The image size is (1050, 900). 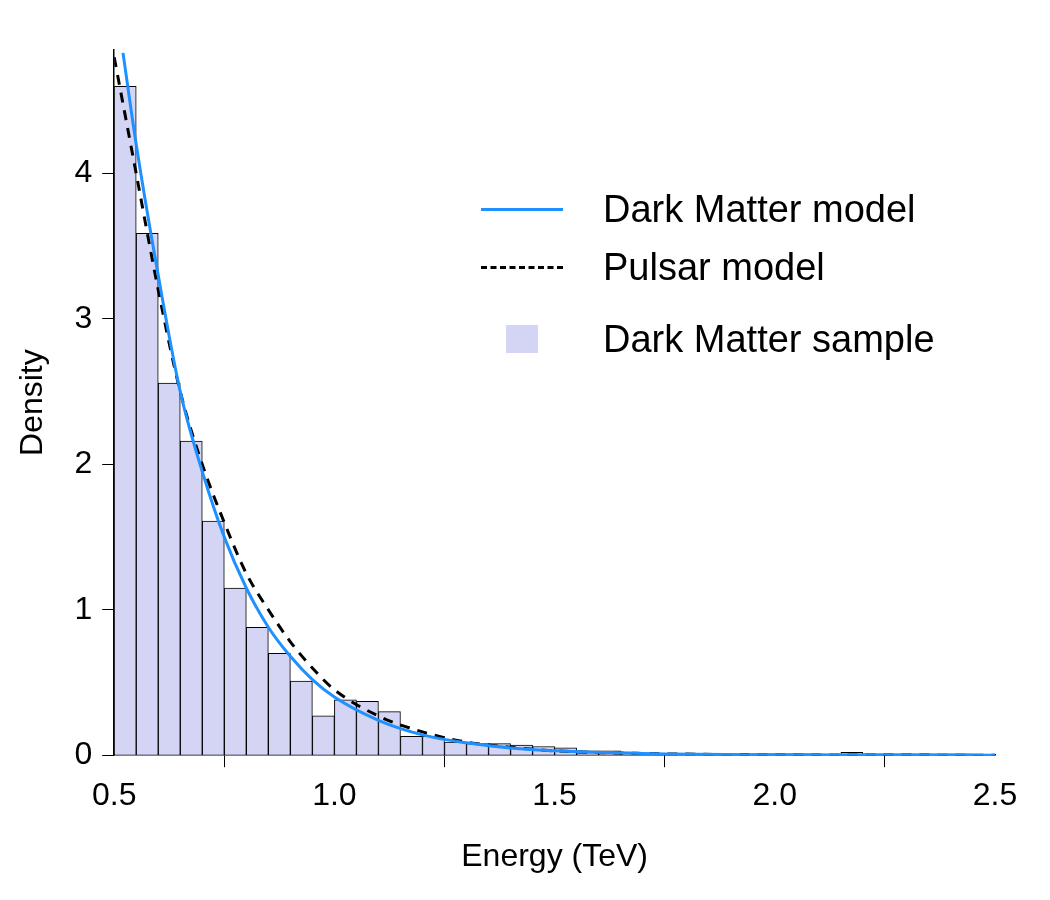 What do you see at coordinates (759, 209) in the screenshot?
I see `legend-label: Dark Matter model` at bounding box center [759, 209].